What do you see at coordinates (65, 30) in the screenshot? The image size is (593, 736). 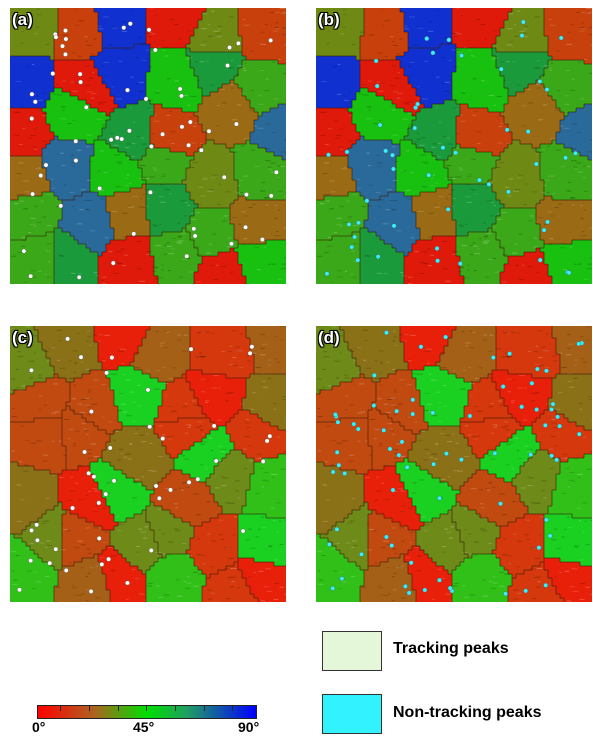 I see `tracking-peak-dot` at bounding box center [65, 30].